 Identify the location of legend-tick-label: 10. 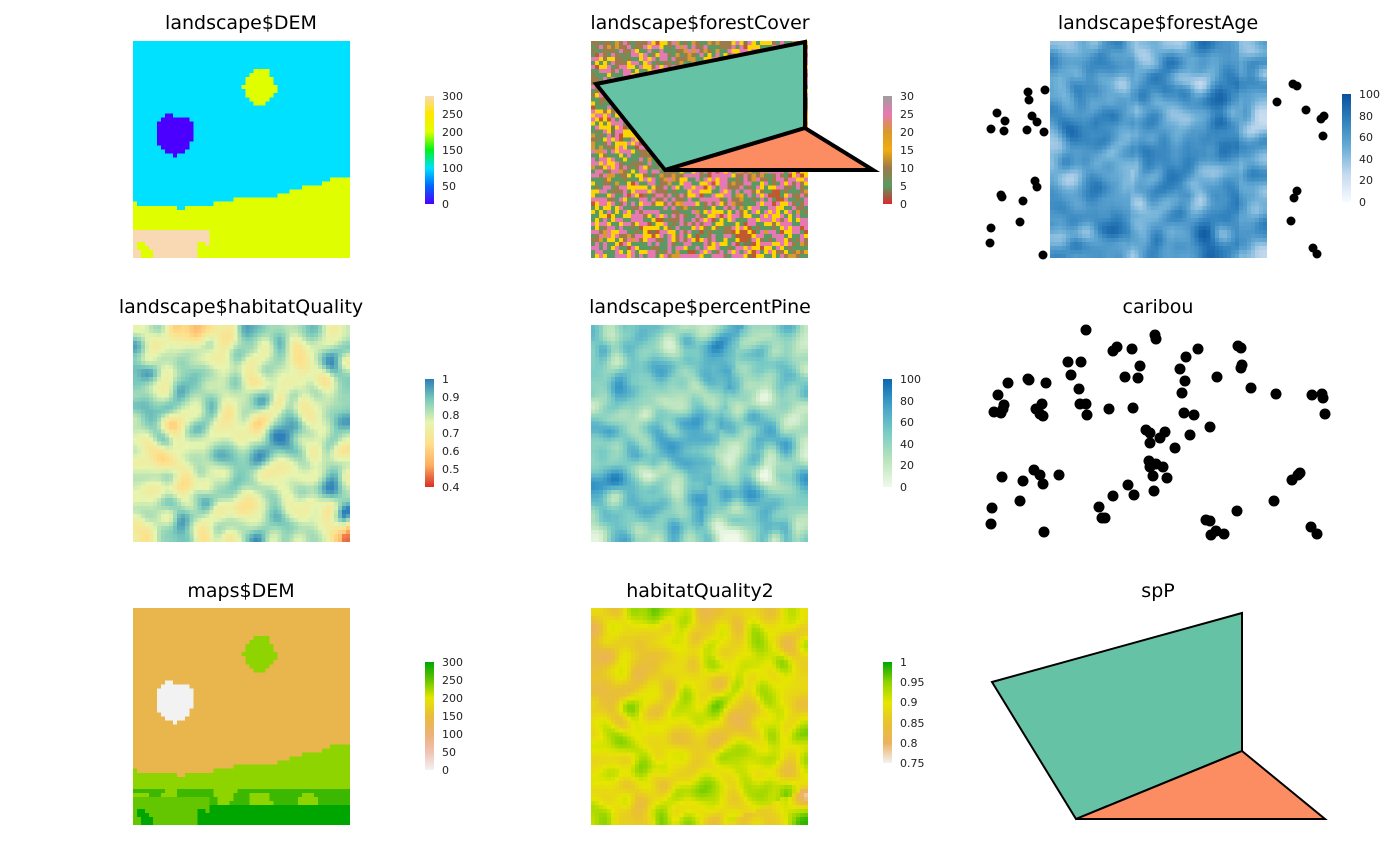
(907, 168).